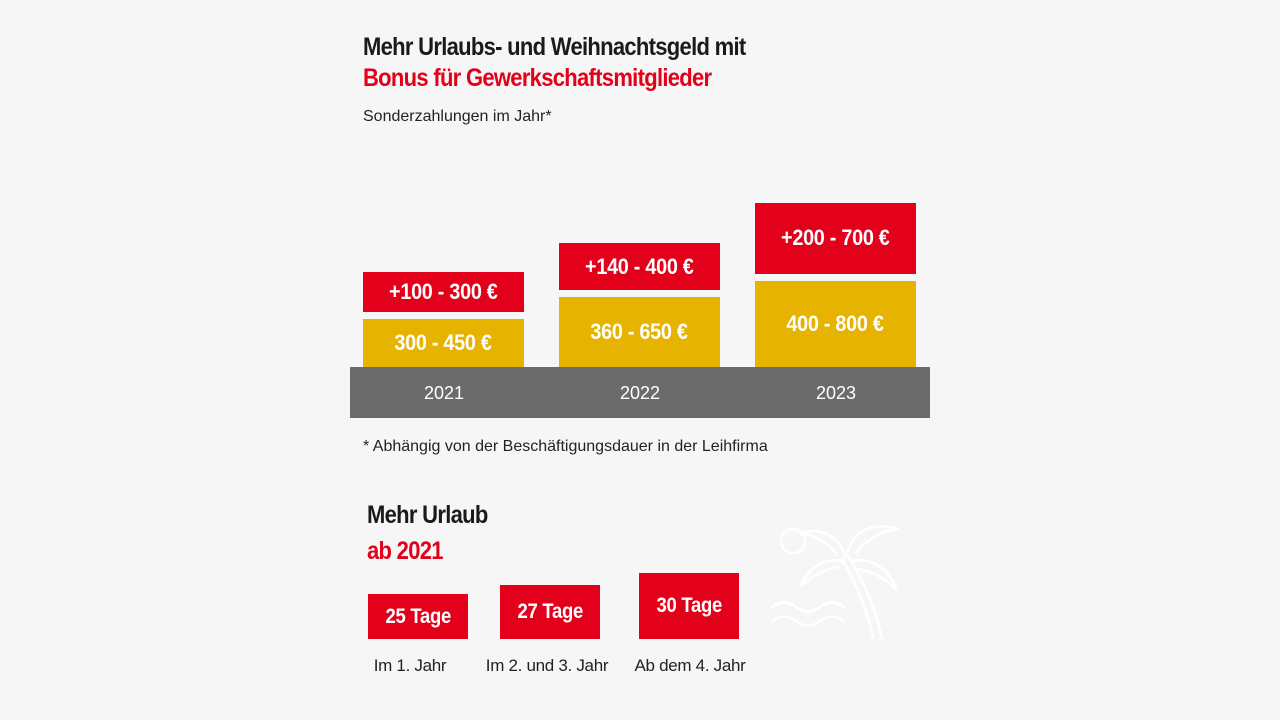  I want to click on bar-base-label: 360 - 650 €, so click(639, 332).